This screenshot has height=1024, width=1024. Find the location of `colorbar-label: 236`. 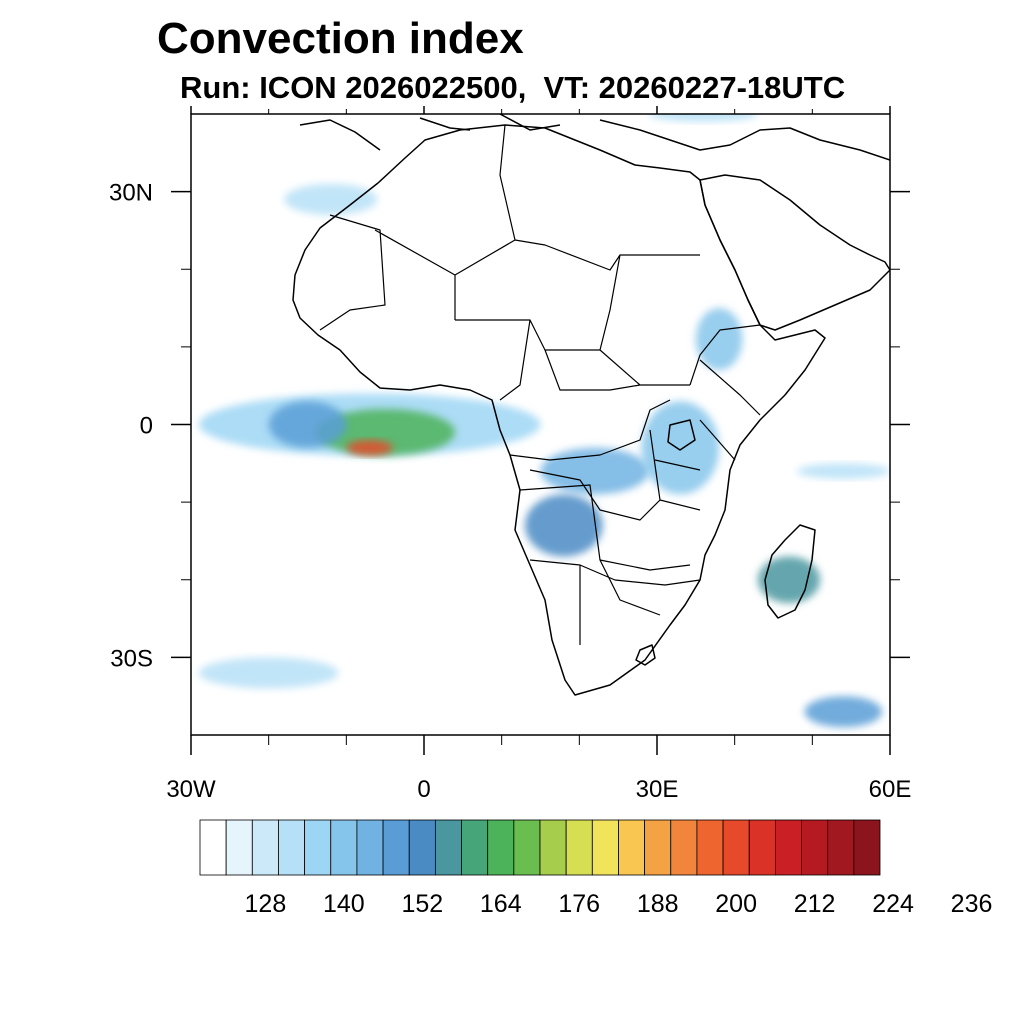

colorbar-label: 236 is located at coordinates (972, 904).